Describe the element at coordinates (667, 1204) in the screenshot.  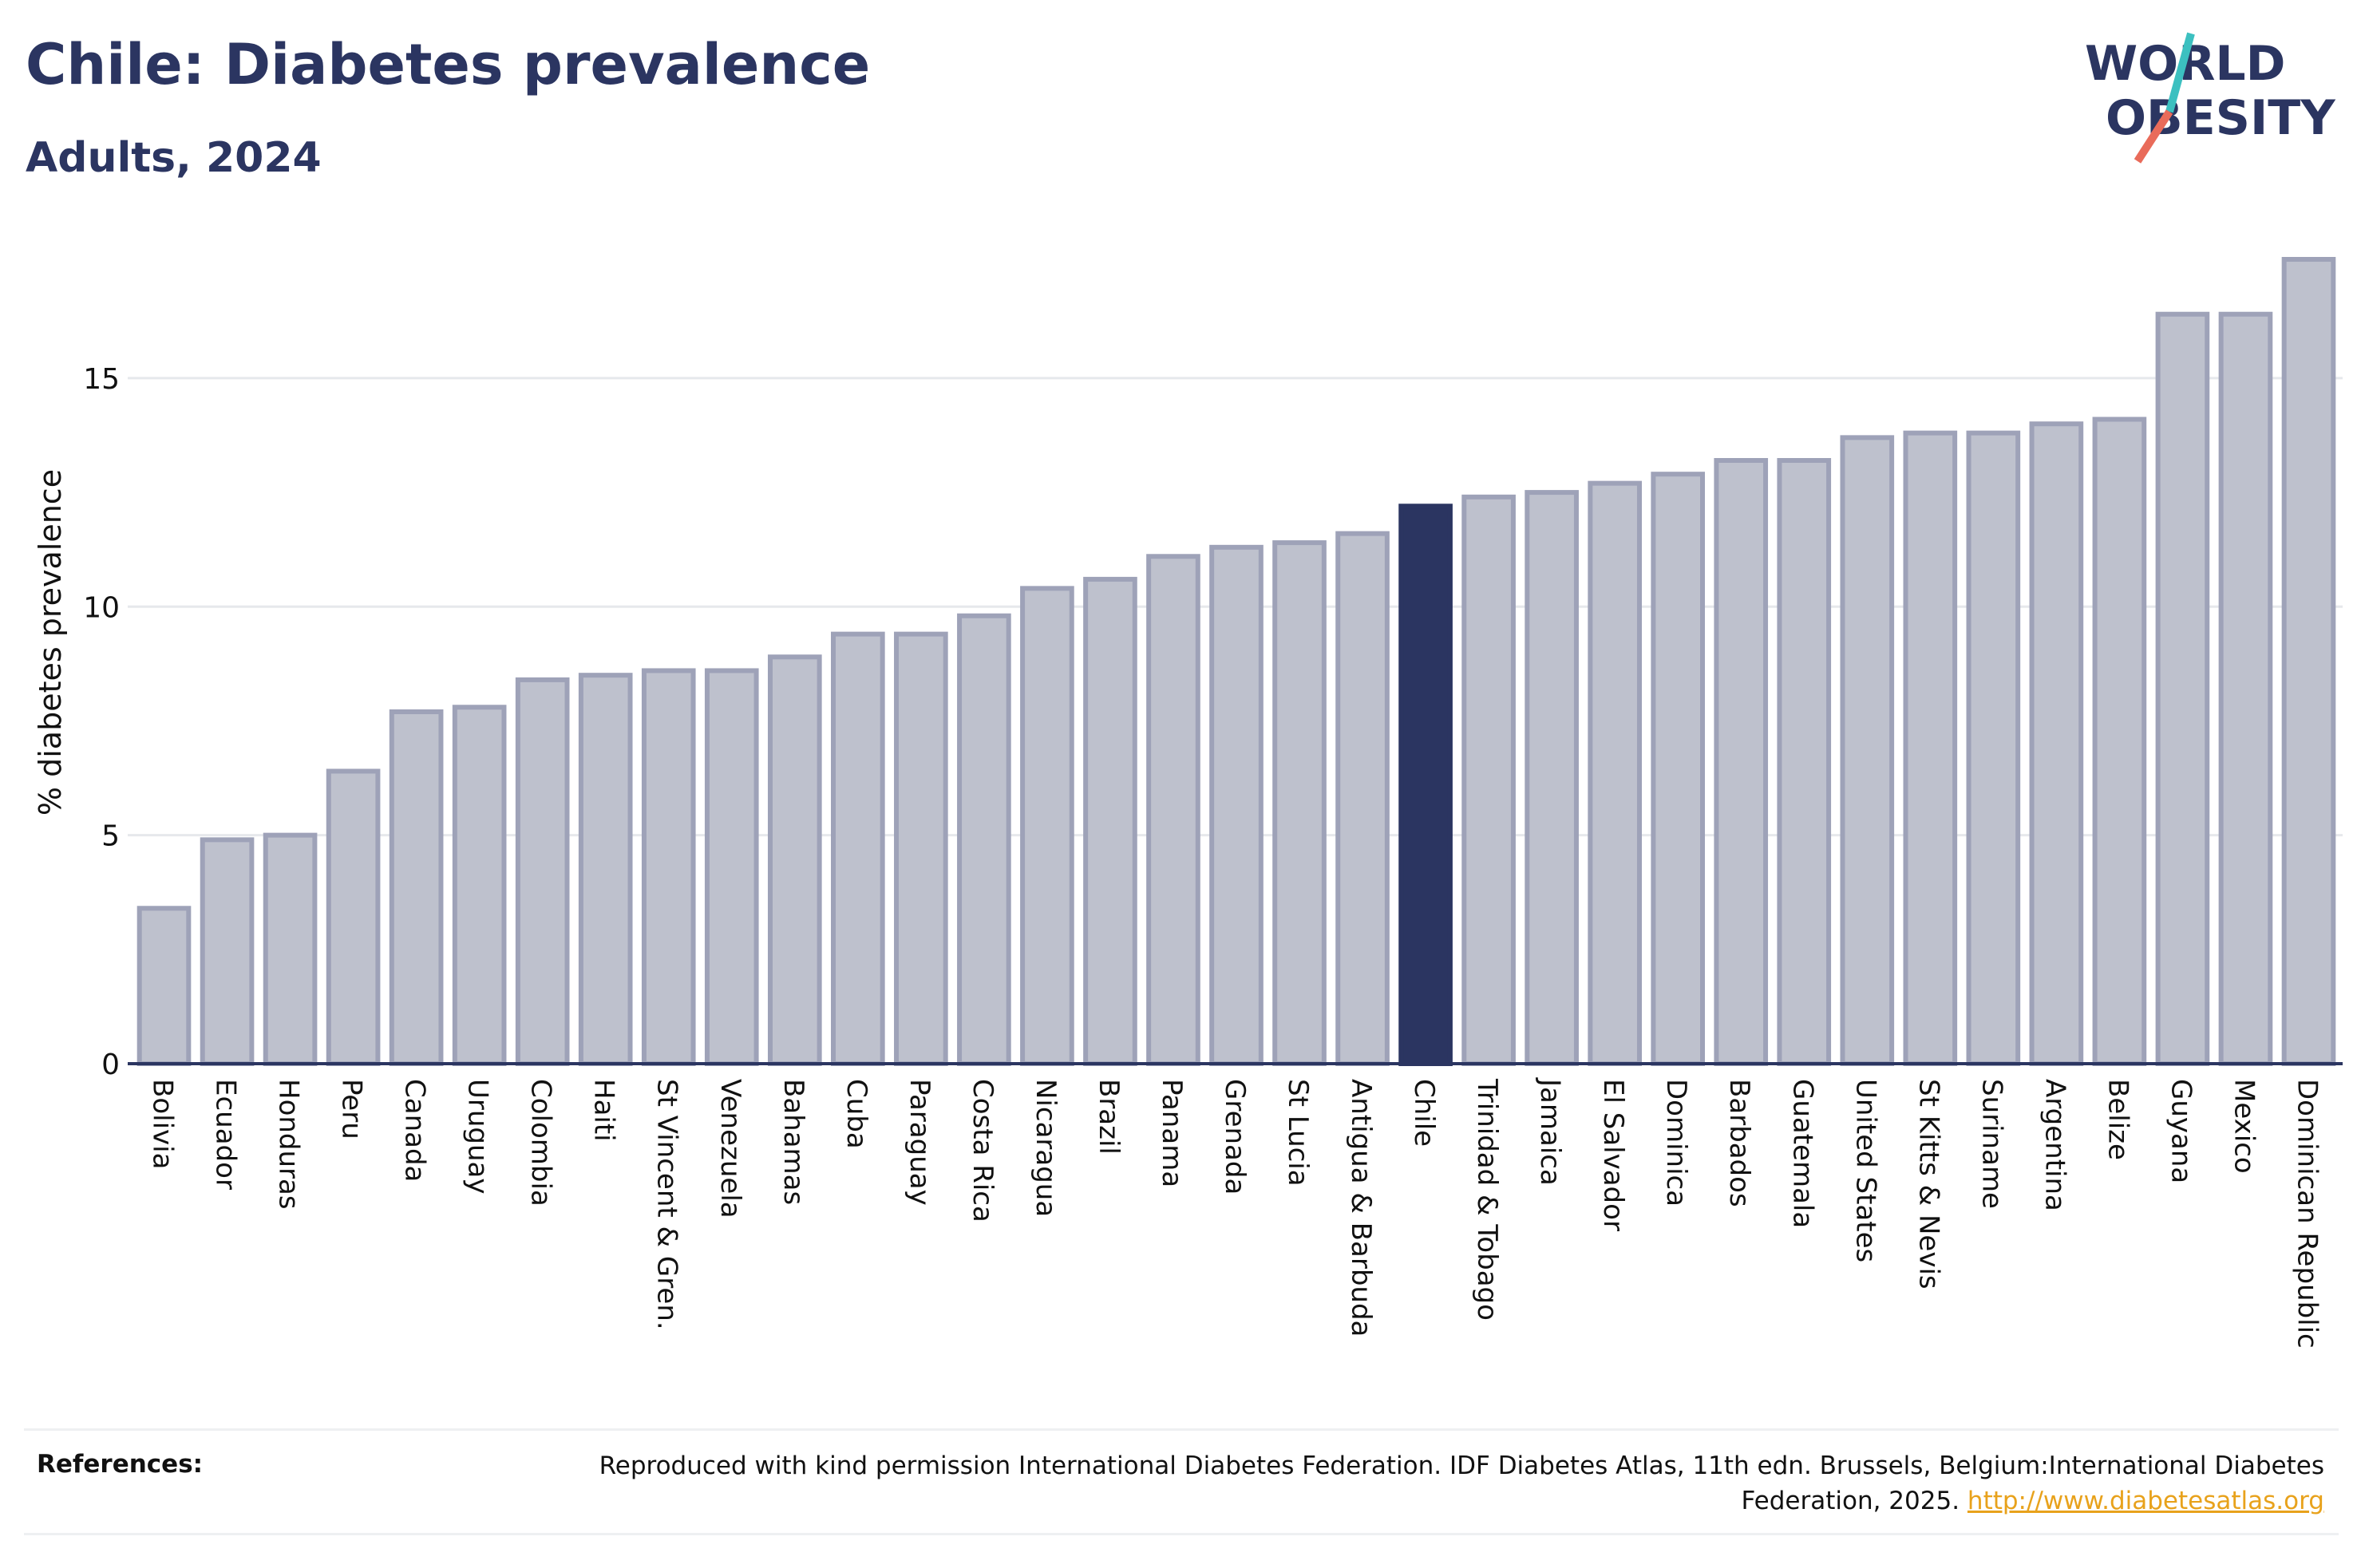
I see `x-tick-label: St Vincent & Gren.` at that location.